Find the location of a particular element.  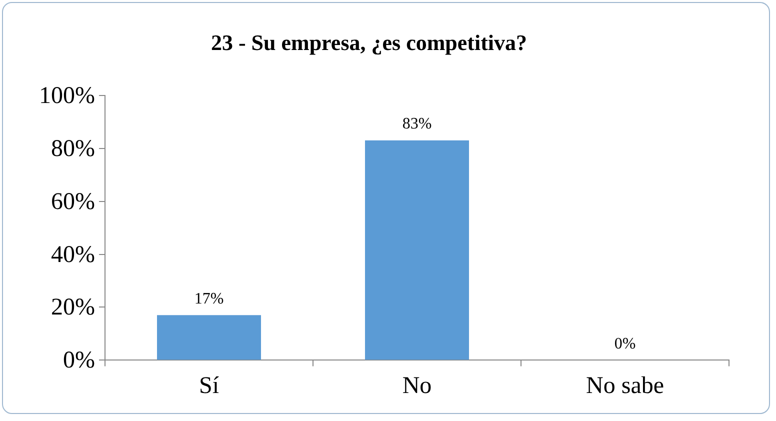

y-tick-label: 40% is located at coordinates (73, 255).